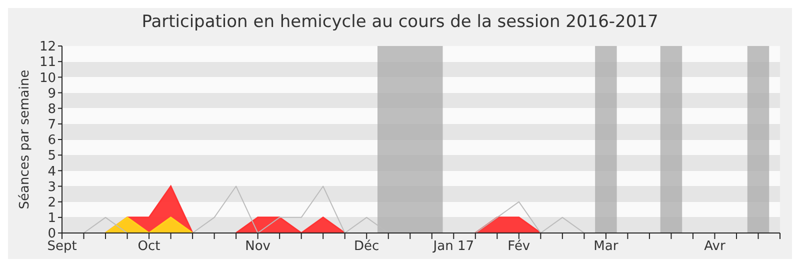 The image size is (800, 267). What do you see at coordinates (47, 78) in the screenshot?
I see `y-tick-label: 10` at bounding box center [47, 78].